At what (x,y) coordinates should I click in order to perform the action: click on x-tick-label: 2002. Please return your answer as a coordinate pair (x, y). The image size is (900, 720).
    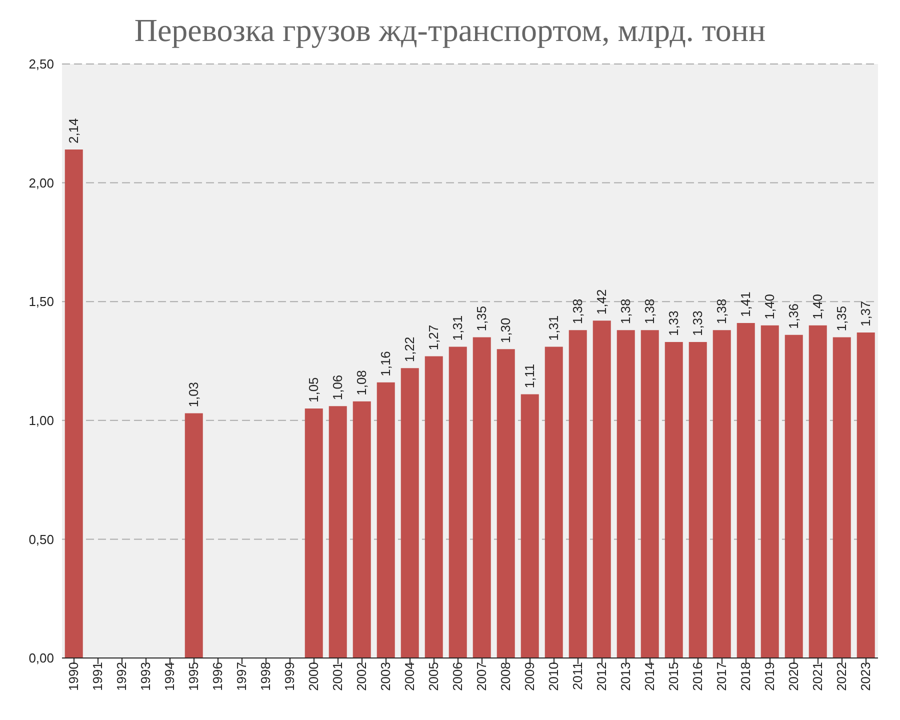
    Looking at the image, I should click on (362, 676).